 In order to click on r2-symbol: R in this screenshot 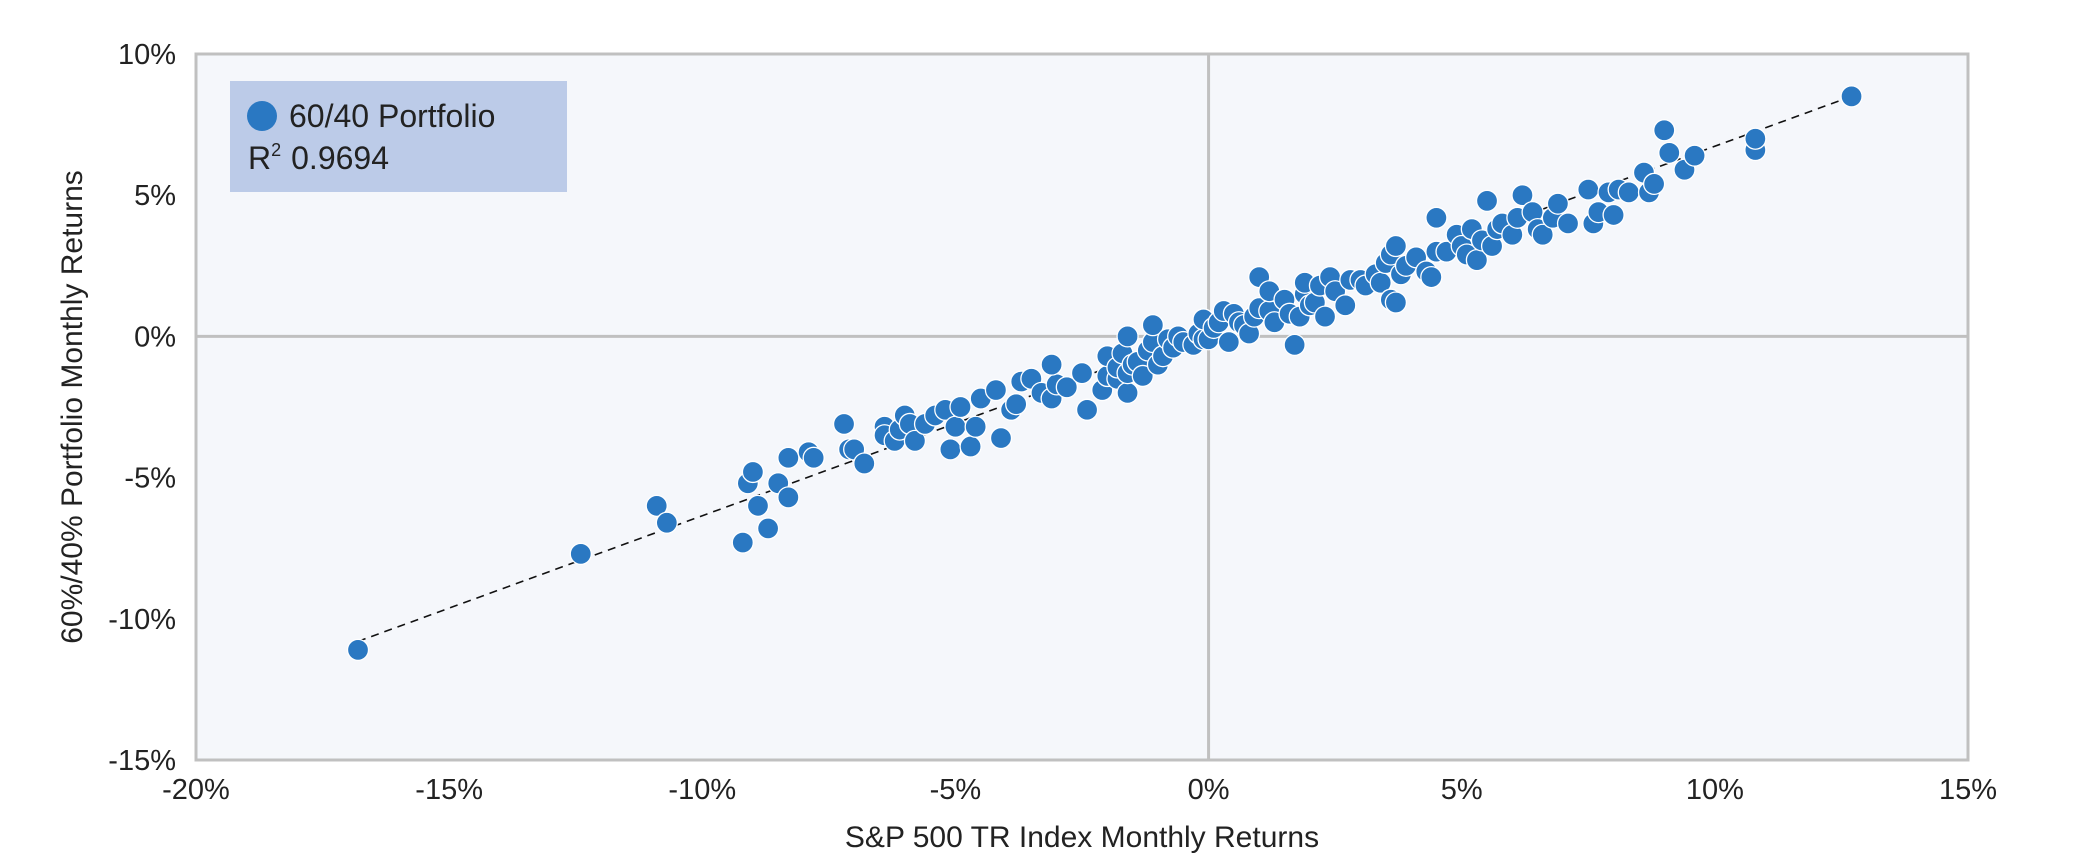, I will do `click(259, 158)`.